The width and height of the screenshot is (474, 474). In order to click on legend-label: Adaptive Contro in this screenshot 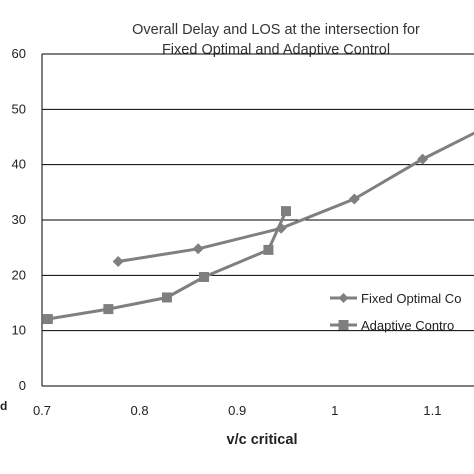, I will do `click(407, 325)`.